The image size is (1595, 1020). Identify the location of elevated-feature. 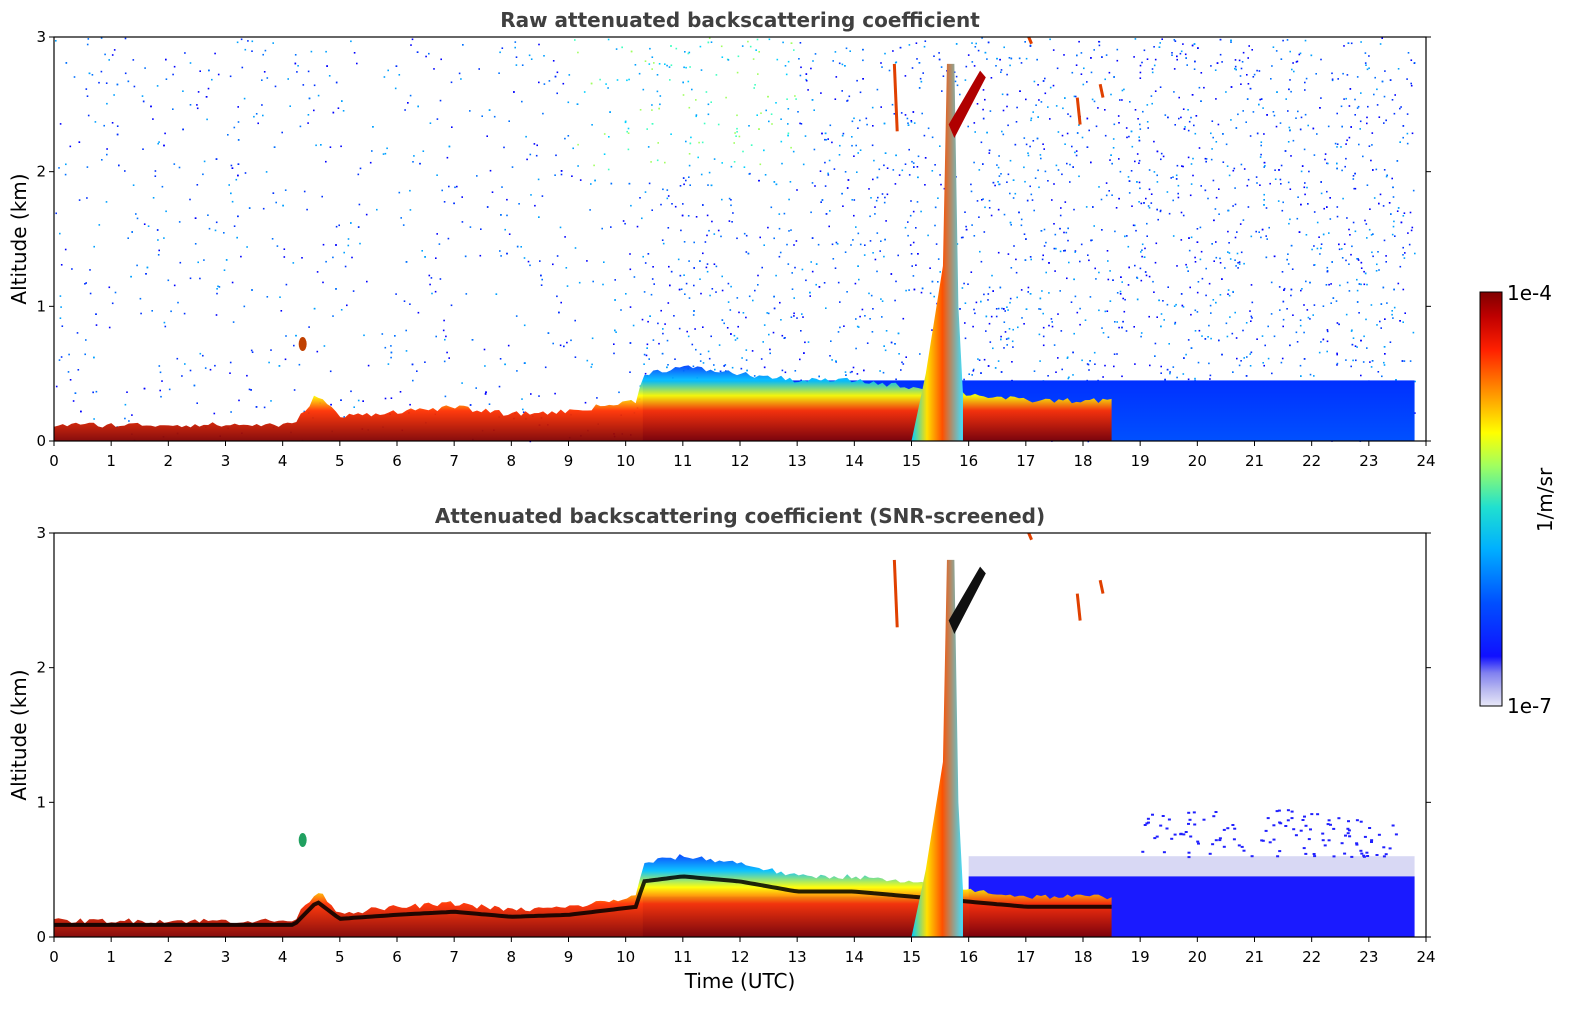
(895, 97).